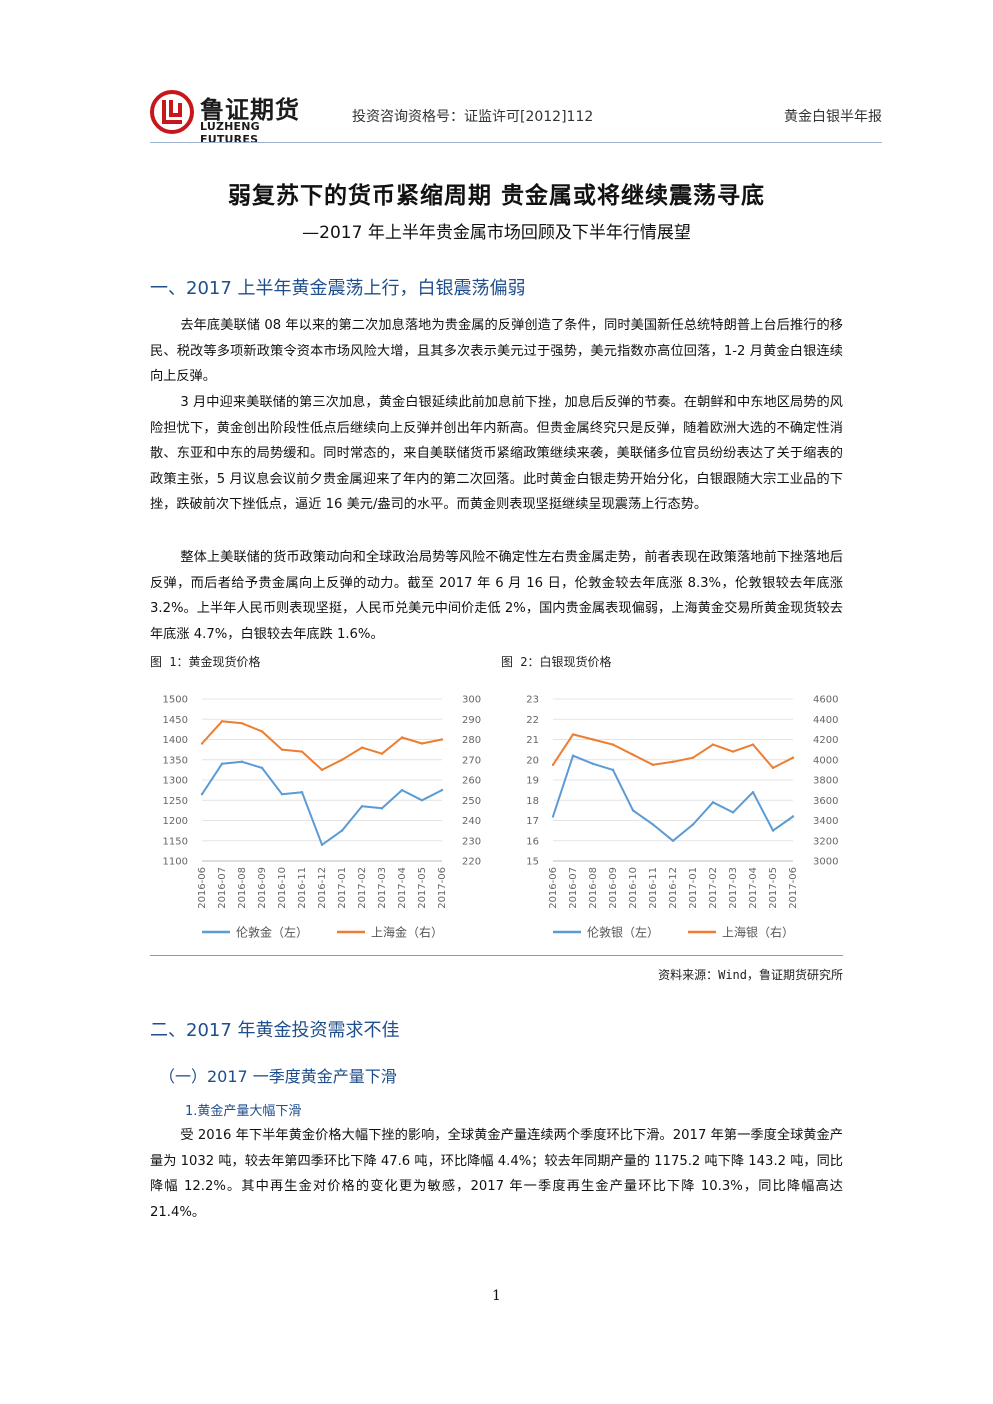 The height and width of the screenshot is (1404, 993). Describe the element at coordinates (175, 781) in the screenshot. I see `y-left-tick-label: 1300` at that location.